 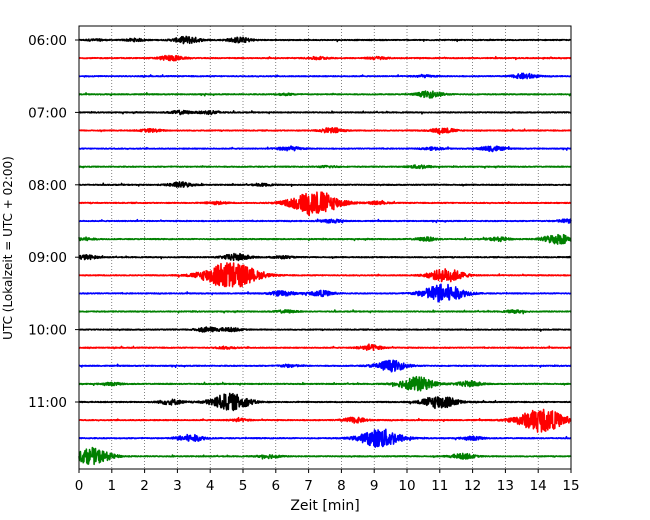 I want to click on x-axis-label: Zeit [min], so click(x=324, y=506).